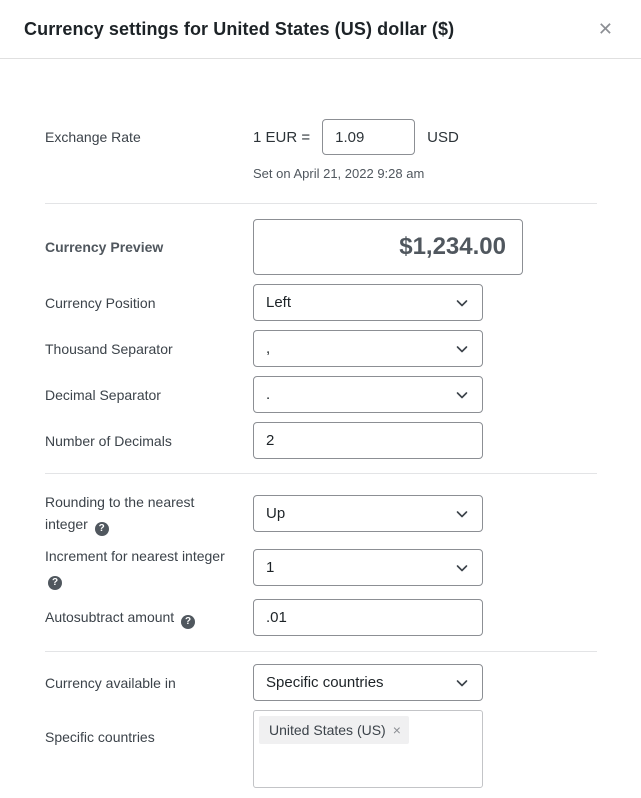 This screenshot has height=798, width=641. I want to click on rounding-value: Up, so click(276, 513).